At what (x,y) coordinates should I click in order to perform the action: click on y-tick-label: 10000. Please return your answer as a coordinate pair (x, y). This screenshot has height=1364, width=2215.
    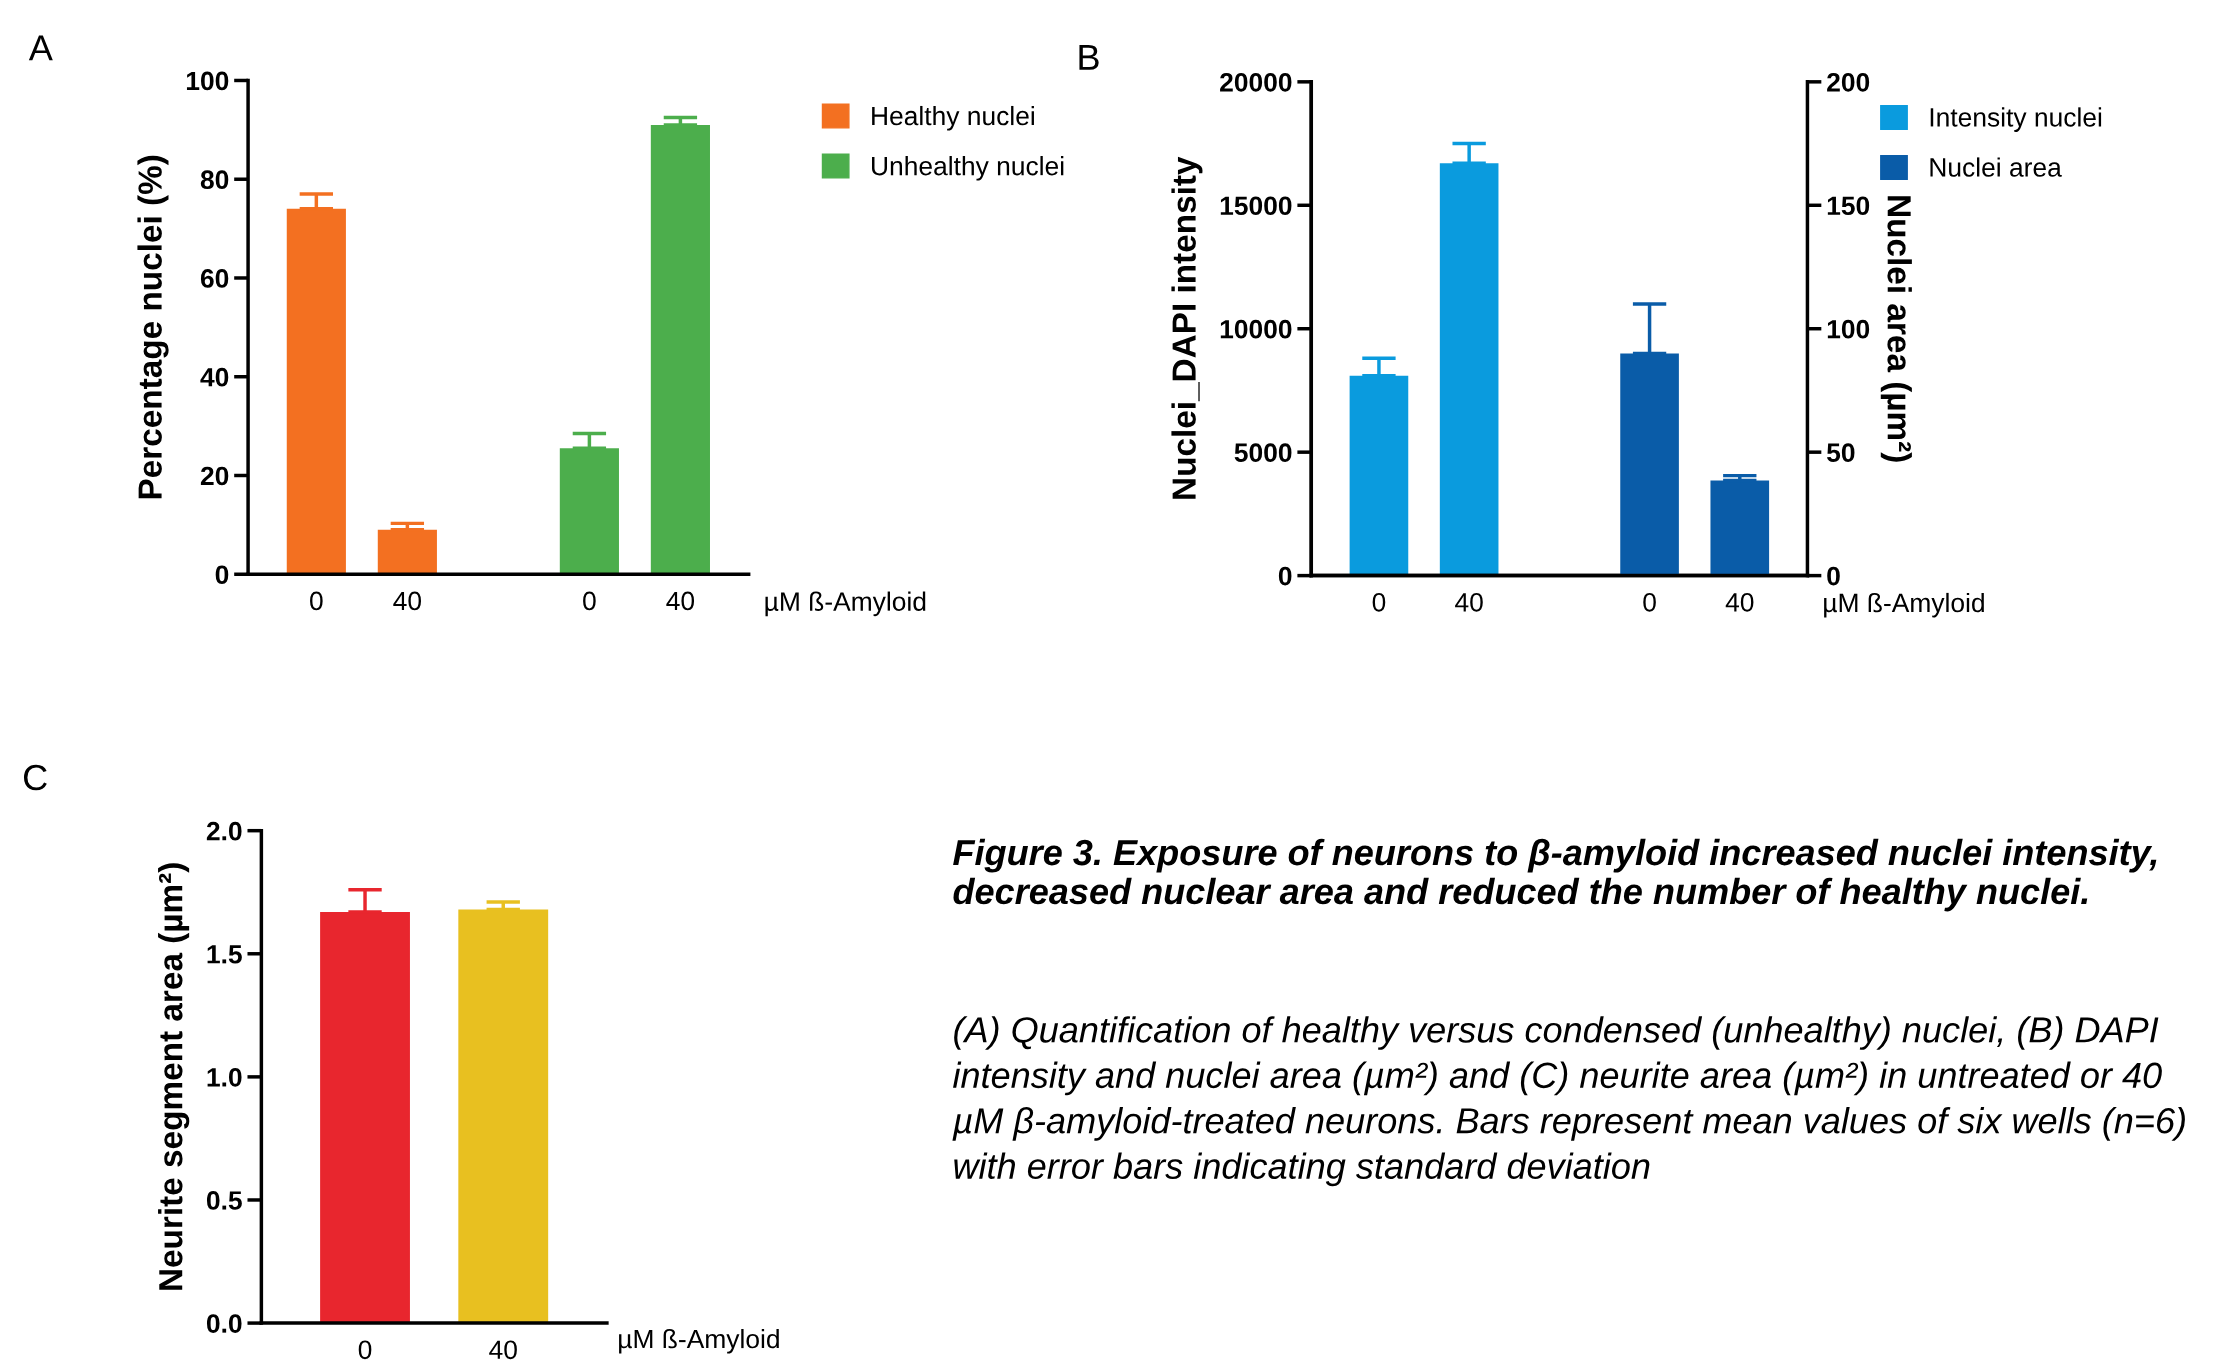
    Looking at the image, I should click on (1256, 329).